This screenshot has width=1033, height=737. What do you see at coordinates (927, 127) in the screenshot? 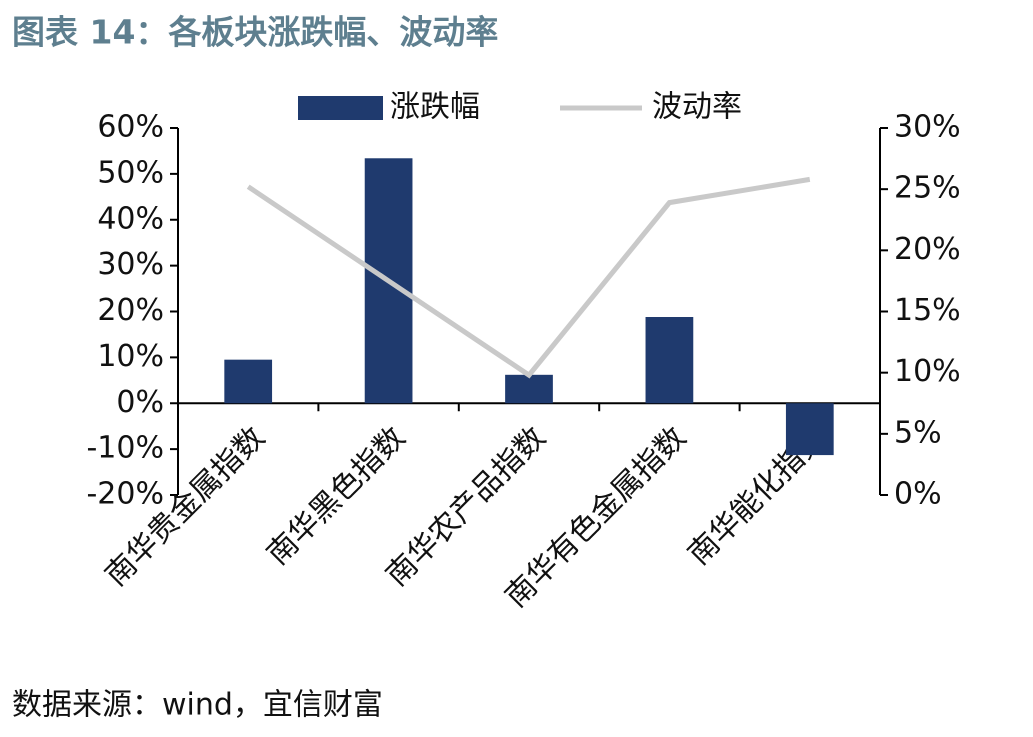
I see `y2-tick-label: 30%` at bounding box center [927, 127].